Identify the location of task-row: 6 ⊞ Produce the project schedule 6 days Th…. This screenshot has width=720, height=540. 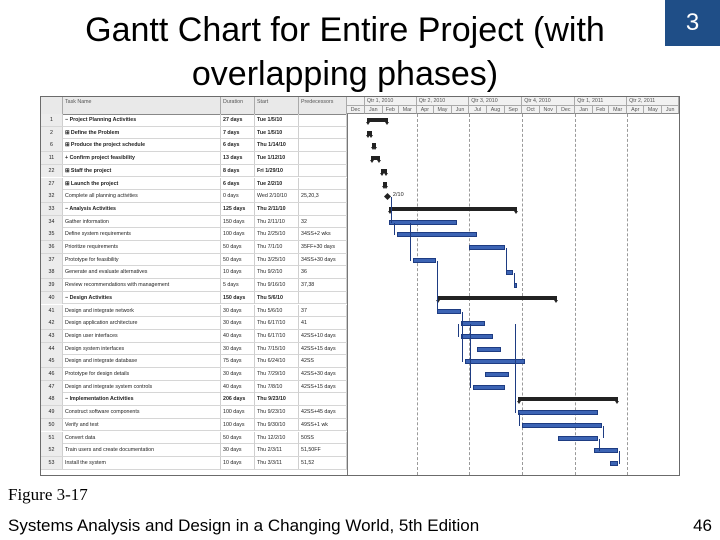
(194, 146).